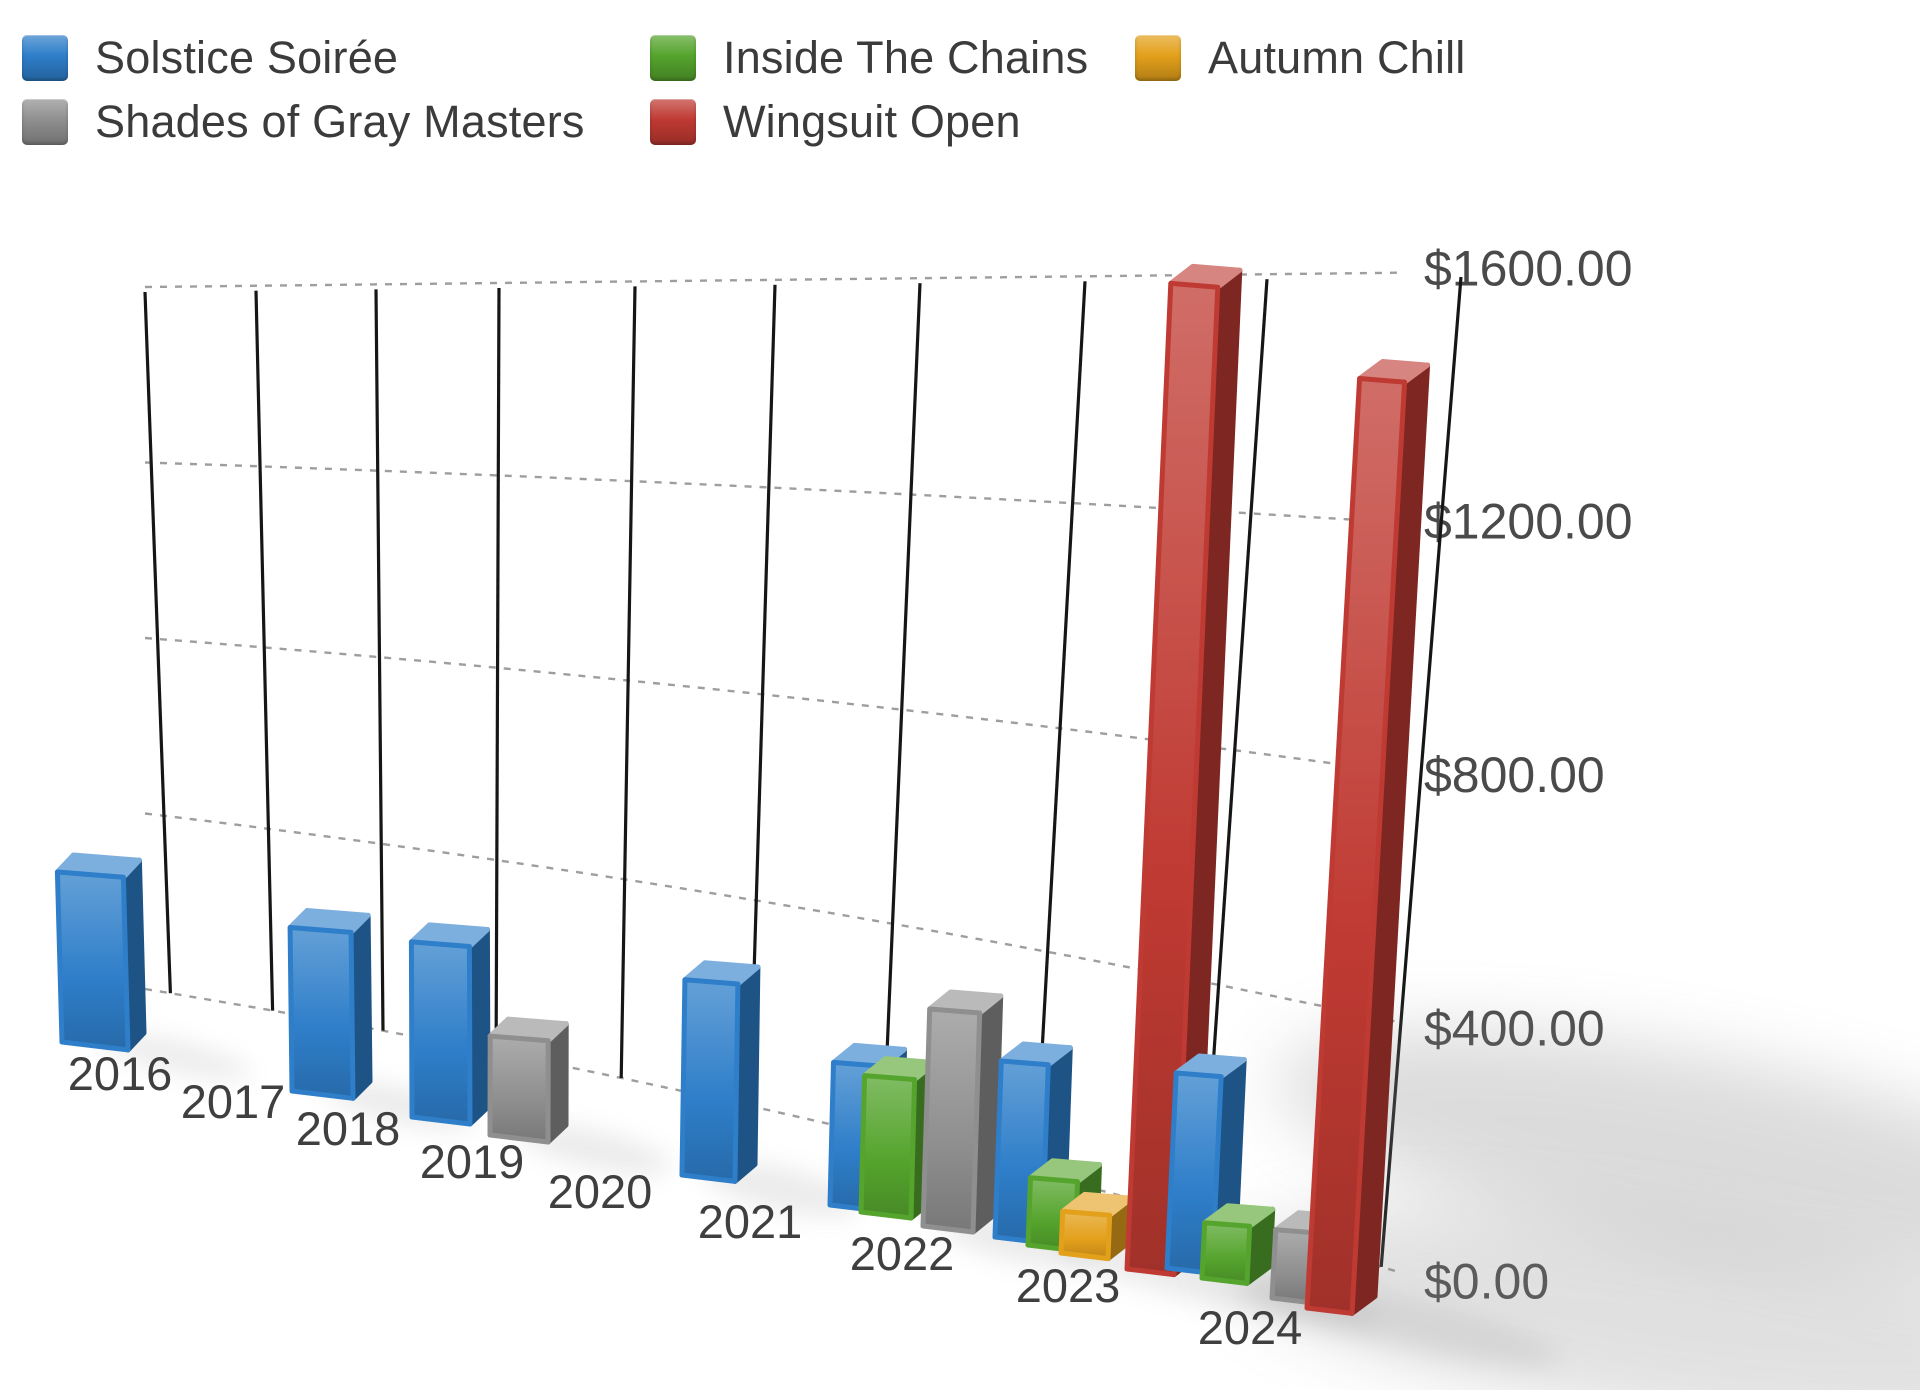  What do you see at coordinates (233, 1101) in the screenshot?
I see `year-label-2017: 2017` at bounding box center [233, 1101].